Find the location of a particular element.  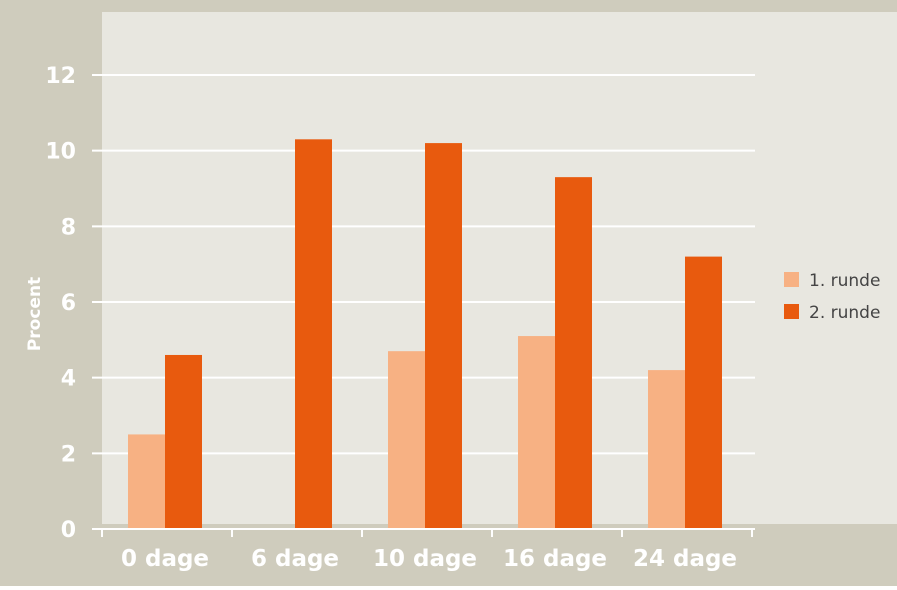

y-tick-labels: 0 2 4 6 8 10 12 is located at coordinates (60, 303).